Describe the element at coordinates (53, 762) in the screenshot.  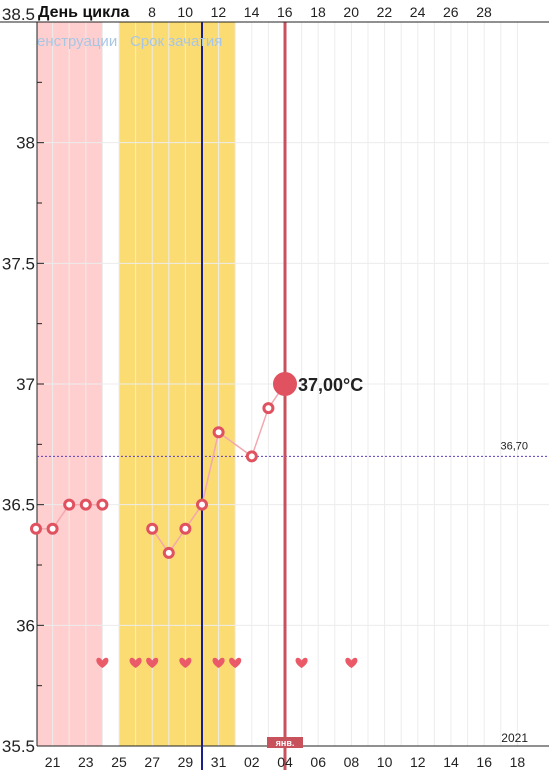
I see `date-tick-label: 21` at that location.